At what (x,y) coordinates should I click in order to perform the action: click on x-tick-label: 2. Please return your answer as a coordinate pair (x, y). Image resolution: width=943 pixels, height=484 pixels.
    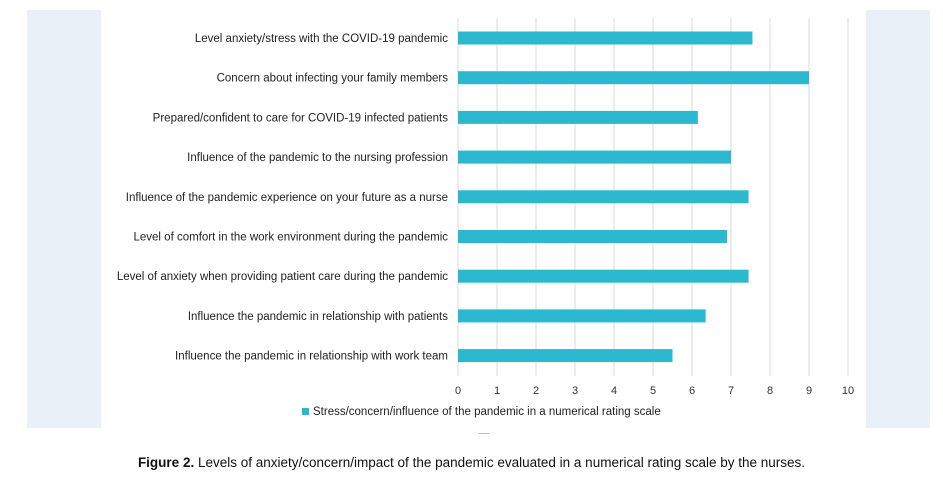
    Looking at the image, I should click on (536, 391).